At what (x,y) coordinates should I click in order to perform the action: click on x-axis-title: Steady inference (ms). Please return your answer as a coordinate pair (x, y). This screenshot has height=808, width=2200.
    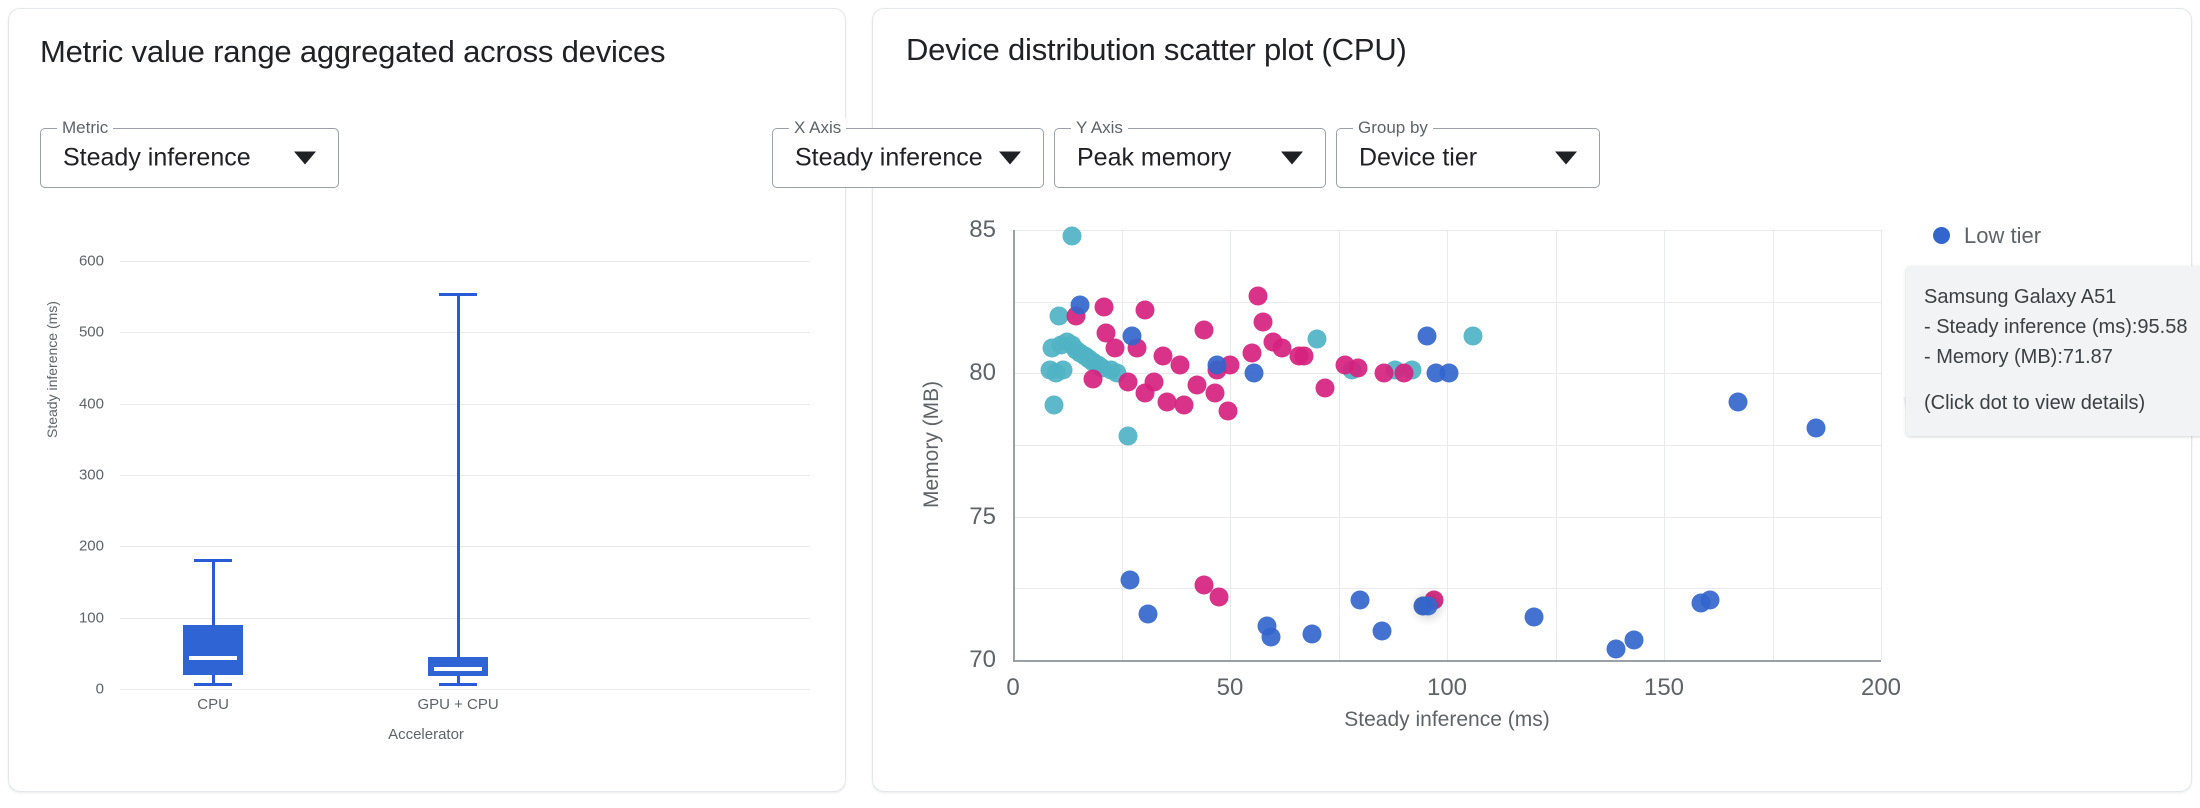
    Looking at the image, I should click on (1447, 719).